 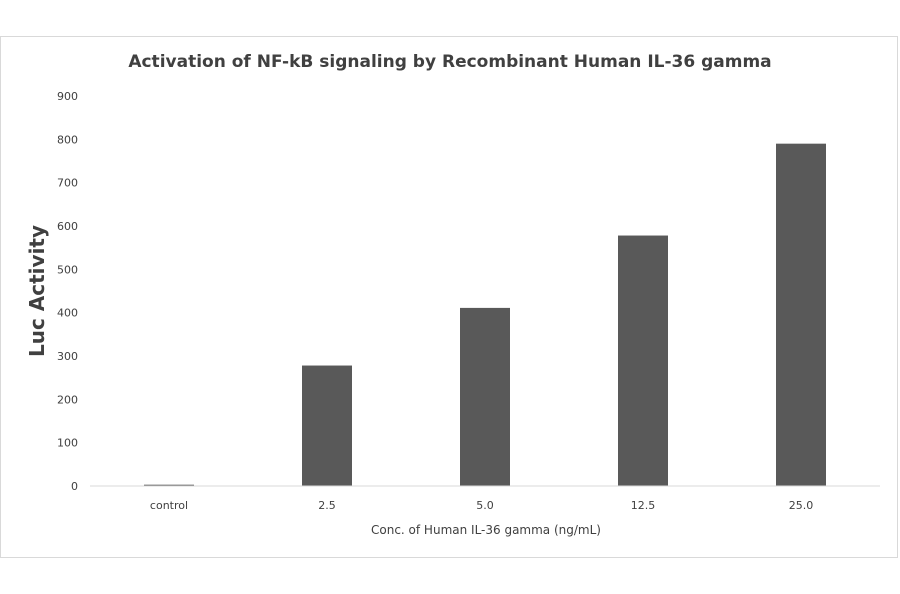 I want to click on x-tick-label: 5.0, so click(x=485, y=505).